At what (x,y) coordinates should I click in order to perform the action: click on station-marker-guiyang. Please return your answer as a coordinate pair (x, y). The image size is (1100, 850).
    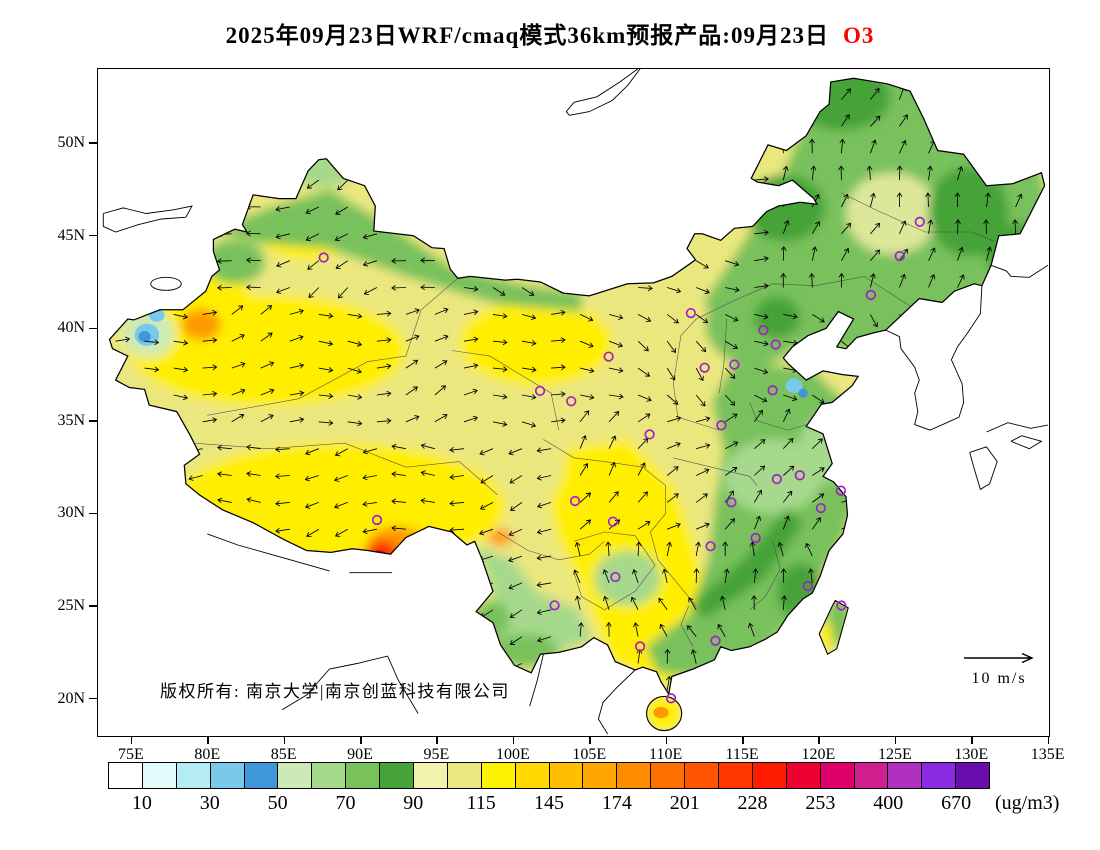
    Looking at the image, I should click on (615, 577).